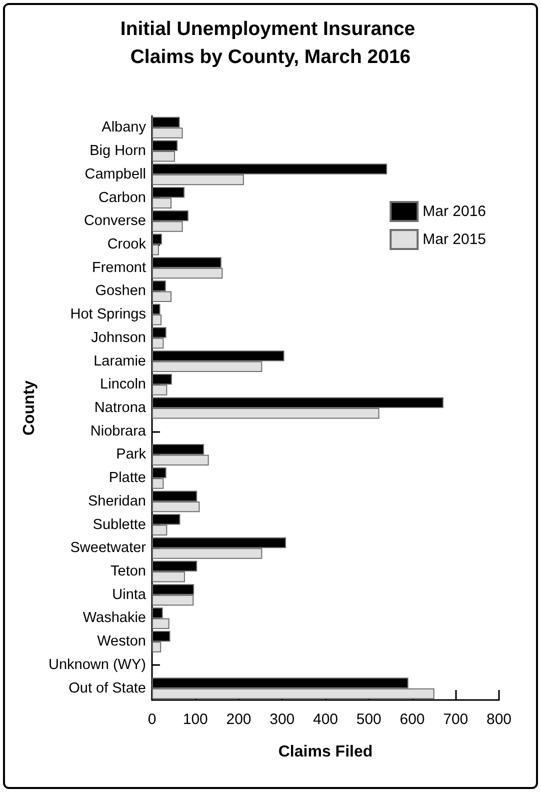 This screenshot has height=792, width=541. Describe the element at coordinates (129, 594) in the screenshot. I see `y-tick-label: Uinta` at that location.